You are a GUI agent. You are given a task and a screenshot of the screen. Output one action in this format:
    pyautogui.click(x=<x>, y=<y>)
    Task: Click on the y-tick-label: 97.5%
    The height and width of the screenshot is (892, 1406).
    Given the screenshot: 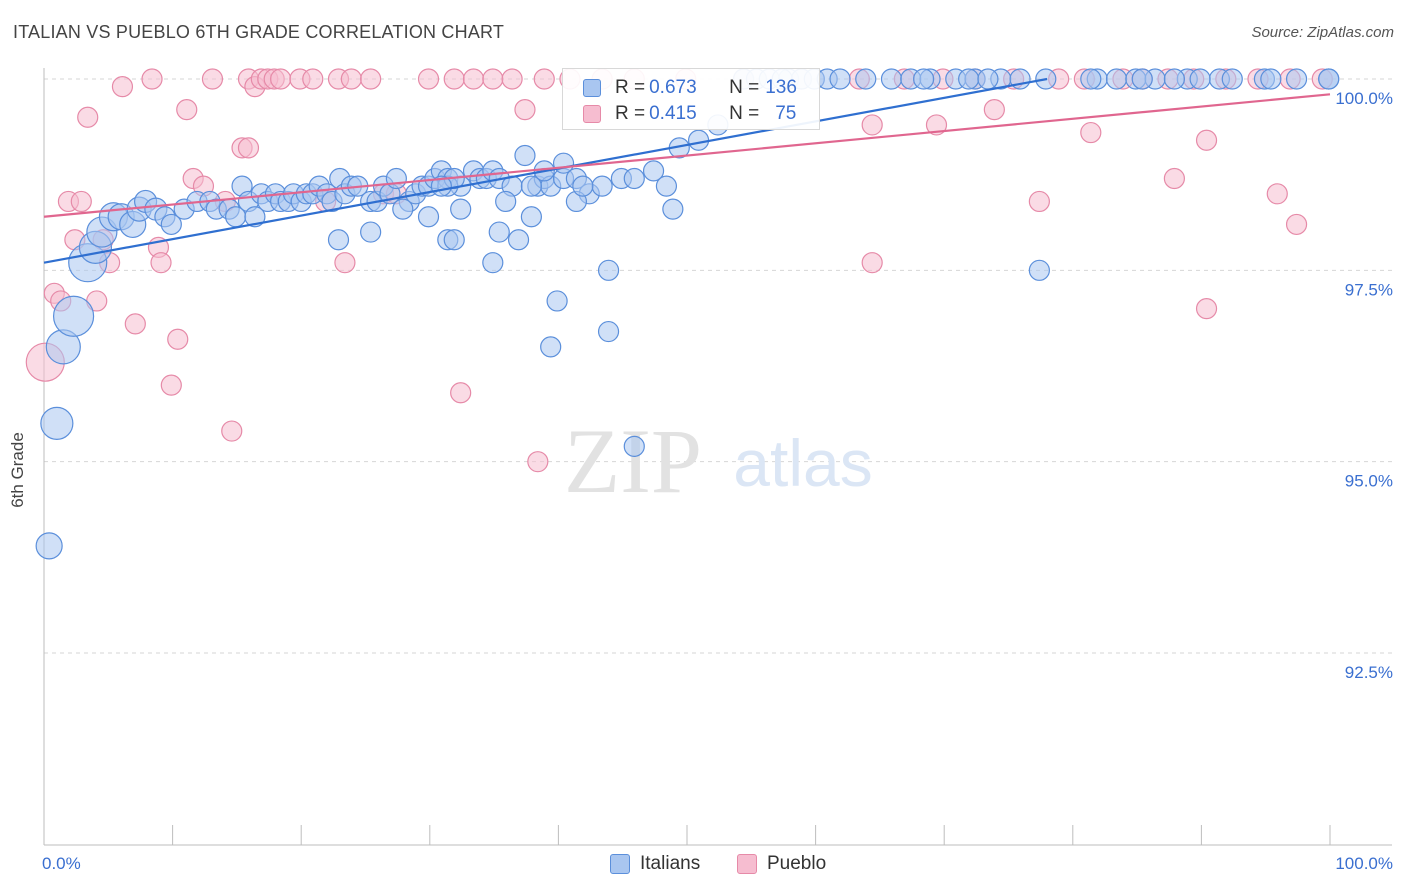 What is the action you would take?
    pyautogui.click(x=1369, y=289)
    